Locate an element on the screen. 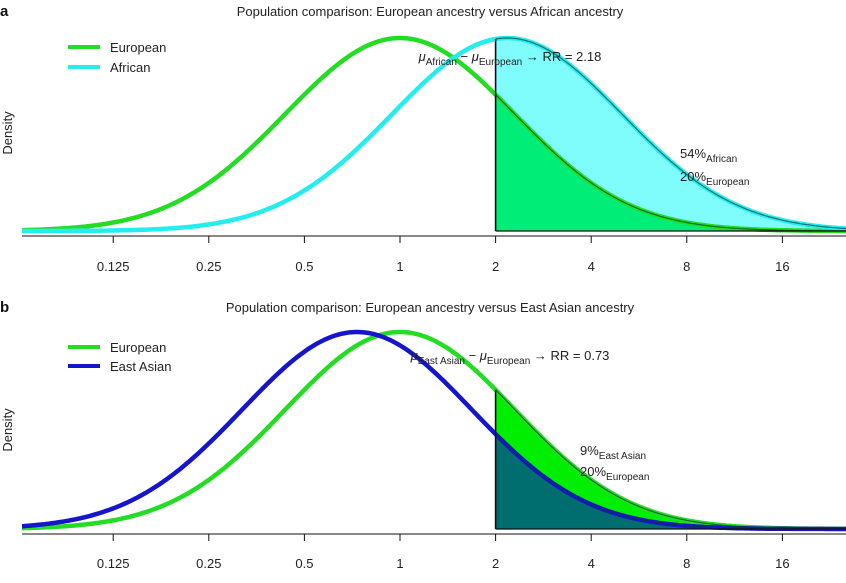  tail-outline-african is located at coordinates (670, 133).